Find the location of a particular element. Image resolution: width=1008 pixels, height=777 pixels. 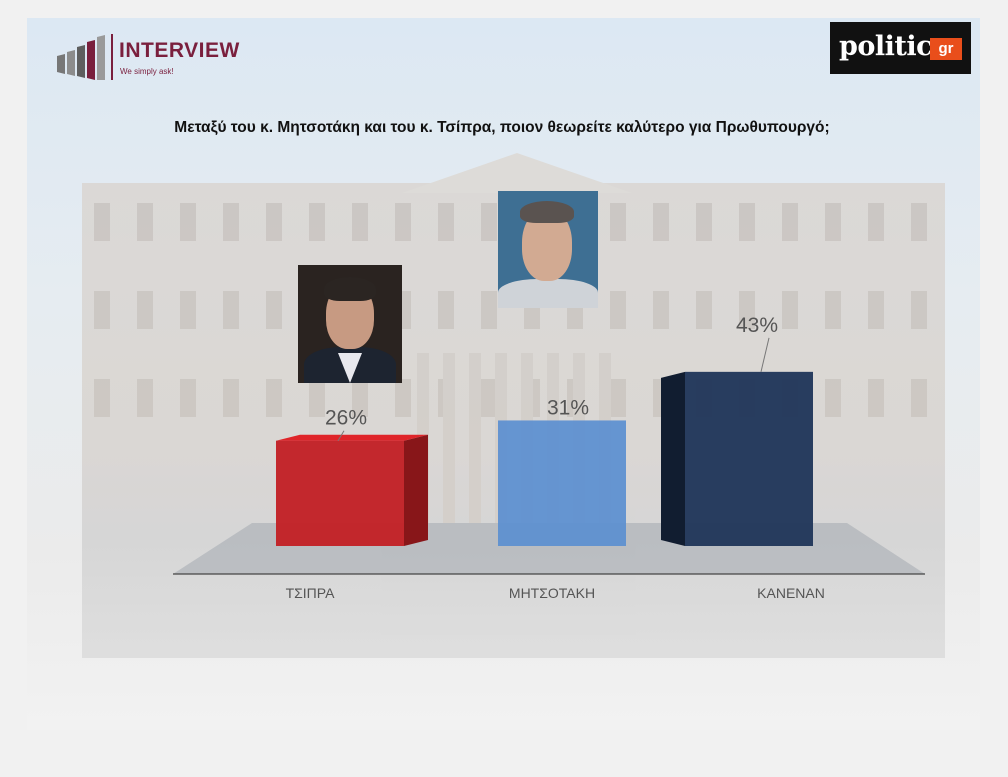

interview-bars-icon is located at coordinates (81, 57).